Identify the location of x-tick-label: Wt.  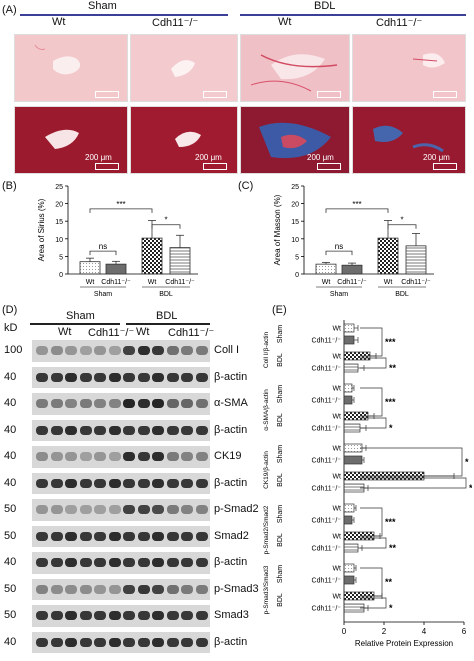
(90, 282).